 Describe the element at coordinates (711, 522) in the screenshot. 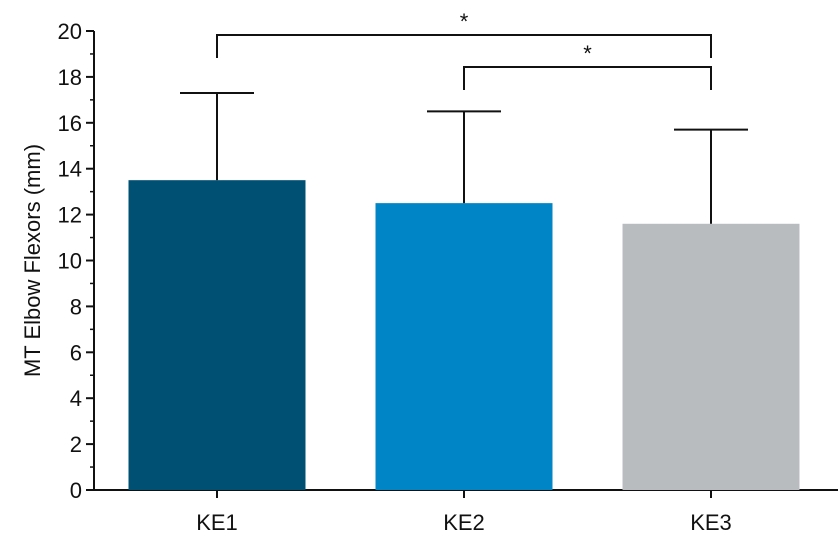

I see `x-tick-label: KE3` at that location.